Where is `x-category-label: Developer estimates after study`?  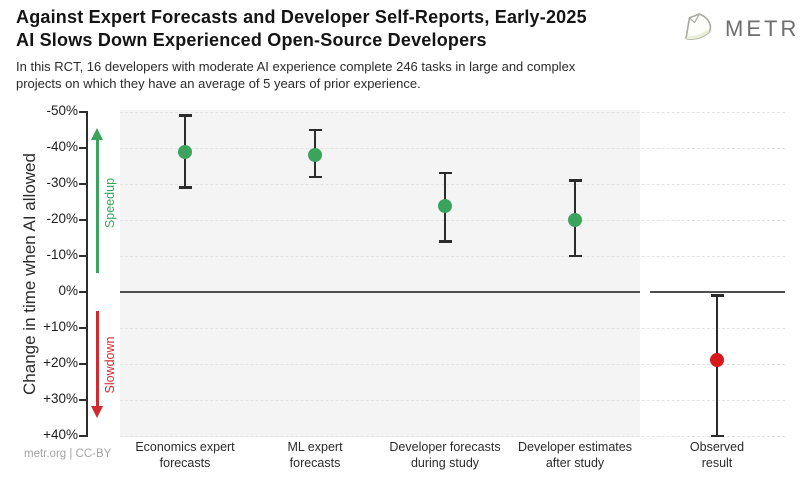 x-category-label: Developer estimates after study is located at coordinates (575, 455).